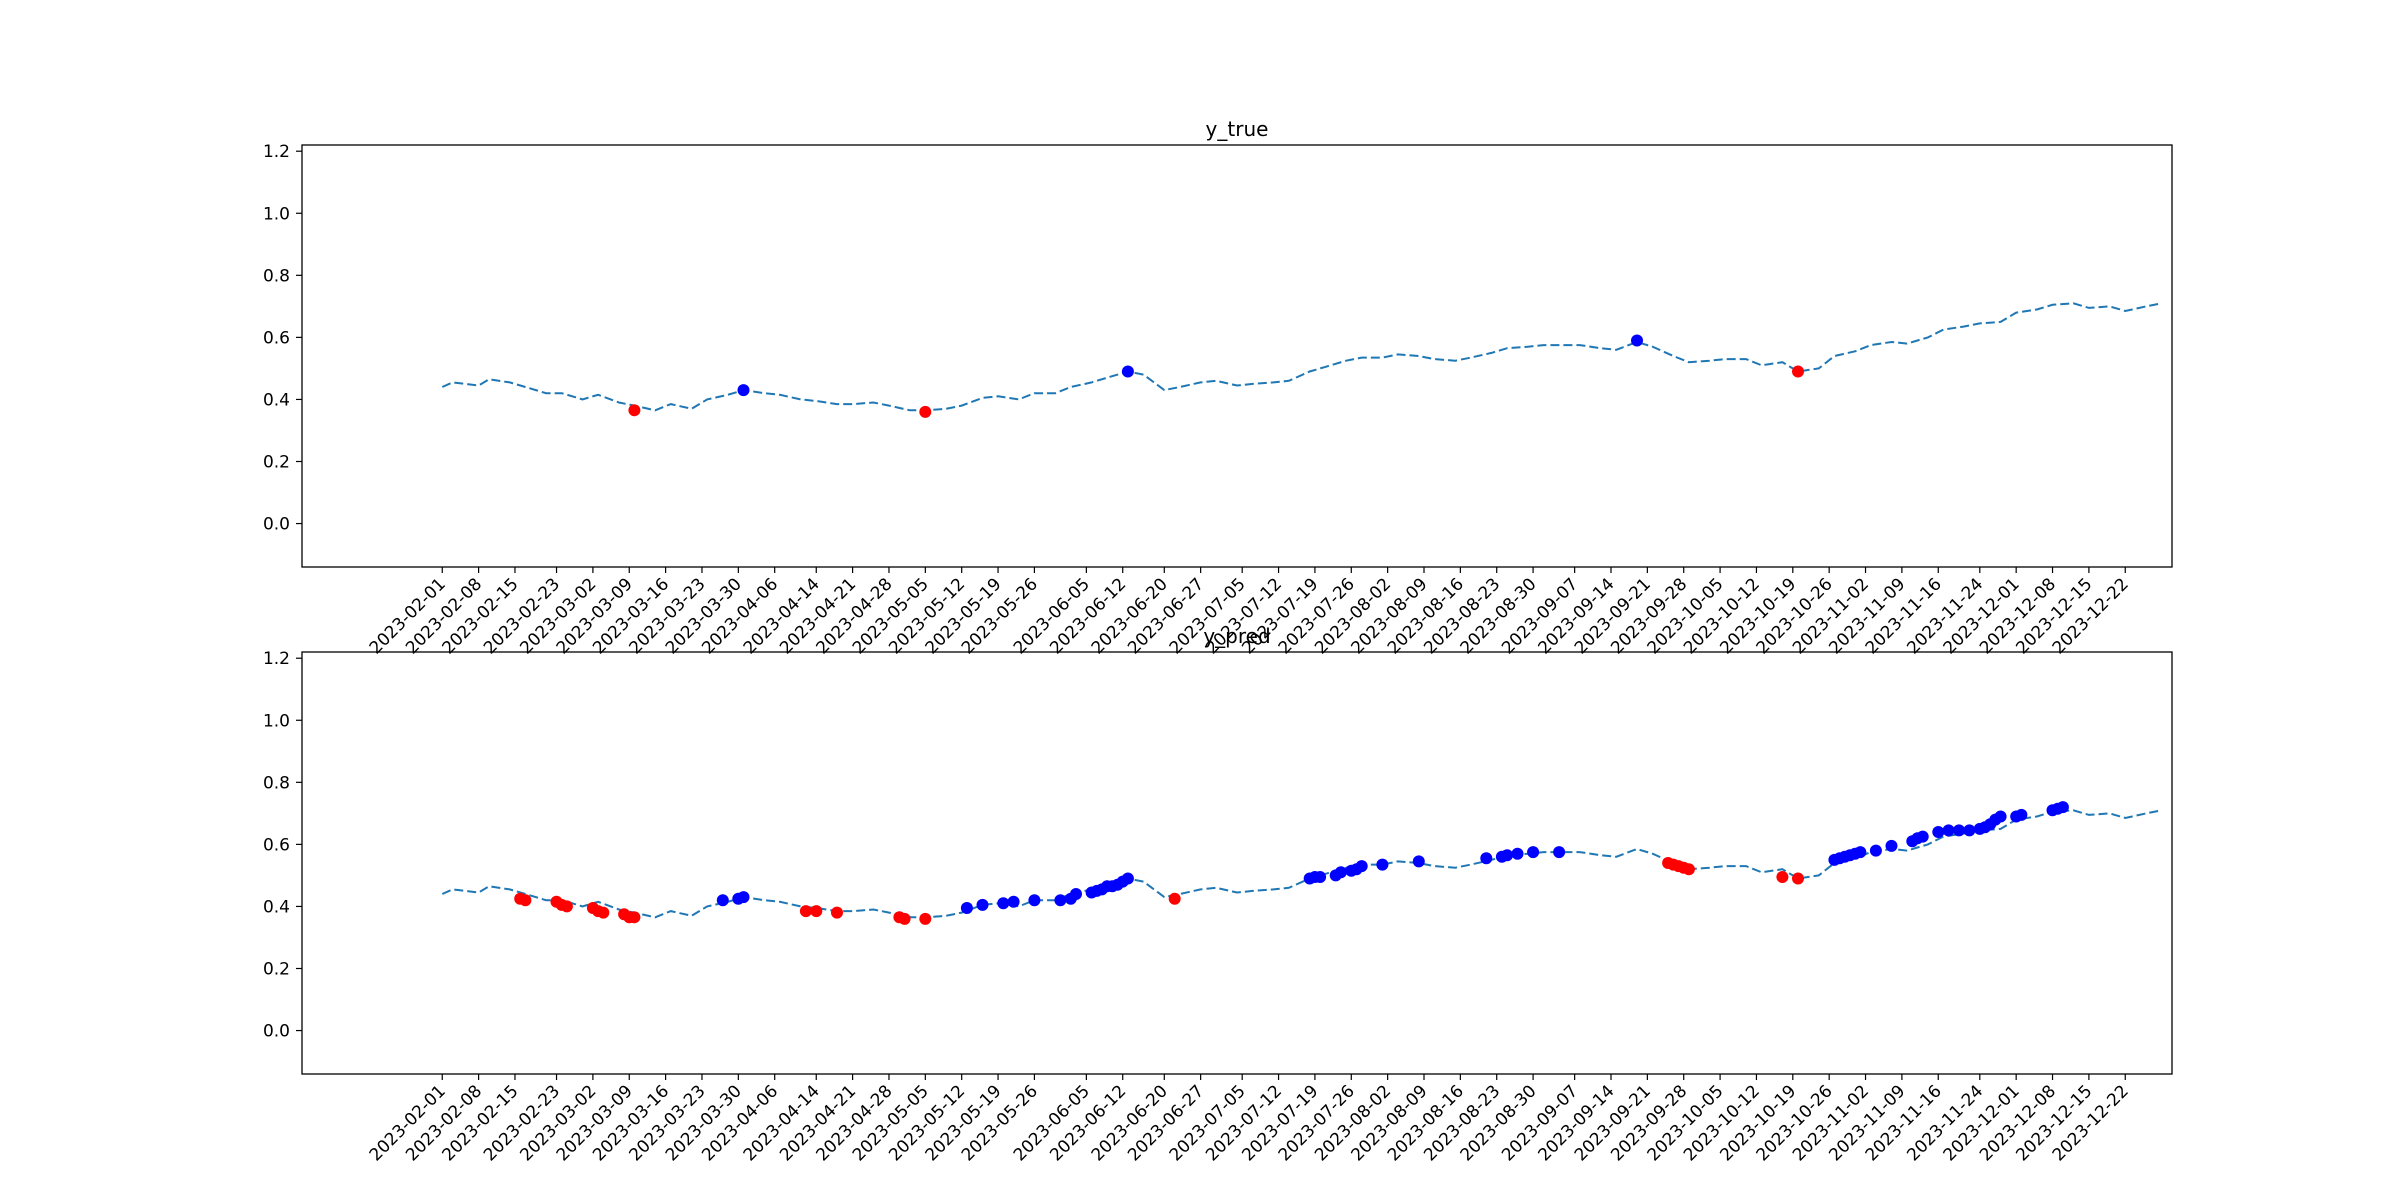 The image size is (2400, 1200). What do you see at coordinates (1236, 636) in the screenshot?
I see `chart-title: y_pred` at bounding box center [1236, 636].